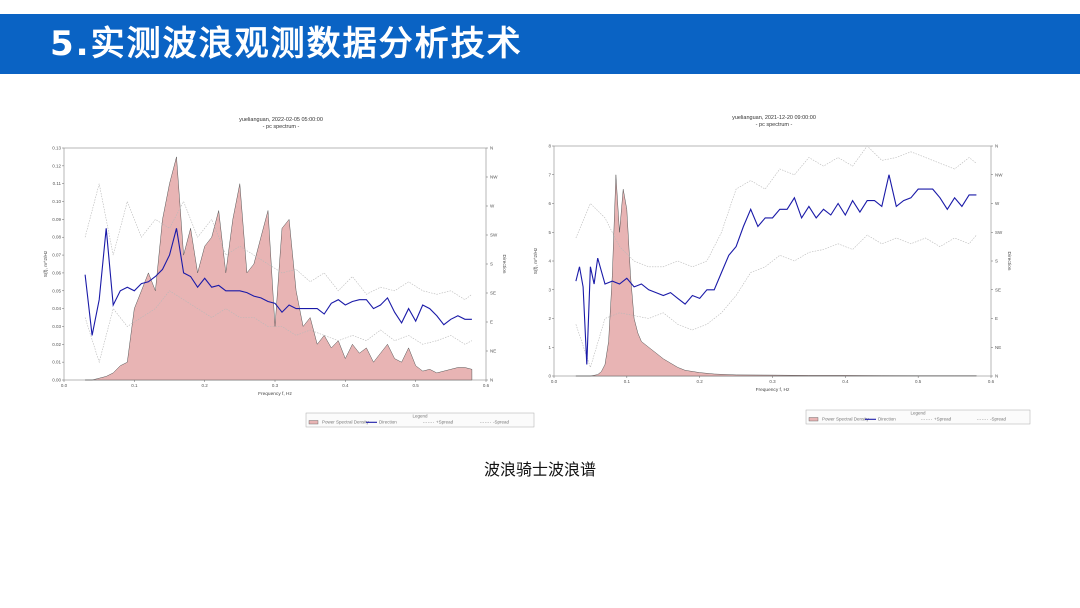  Describe the element at coordinates (56, 219) in the screenshot. I see `y-tick-label: 0.09` at that location.